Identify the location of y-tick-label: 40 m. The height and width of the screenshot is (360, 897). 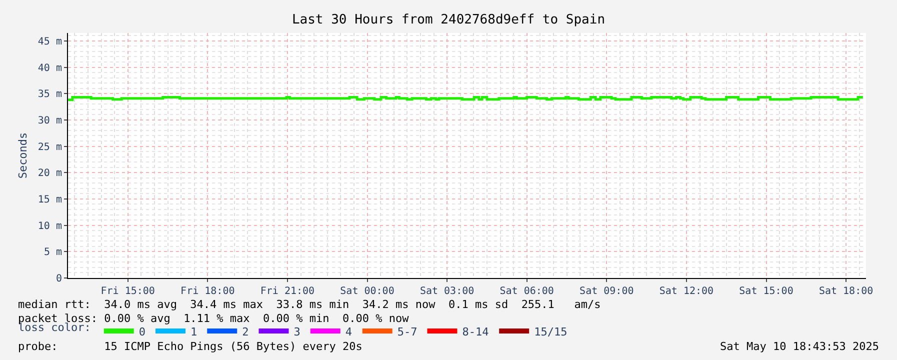
(50, 68).